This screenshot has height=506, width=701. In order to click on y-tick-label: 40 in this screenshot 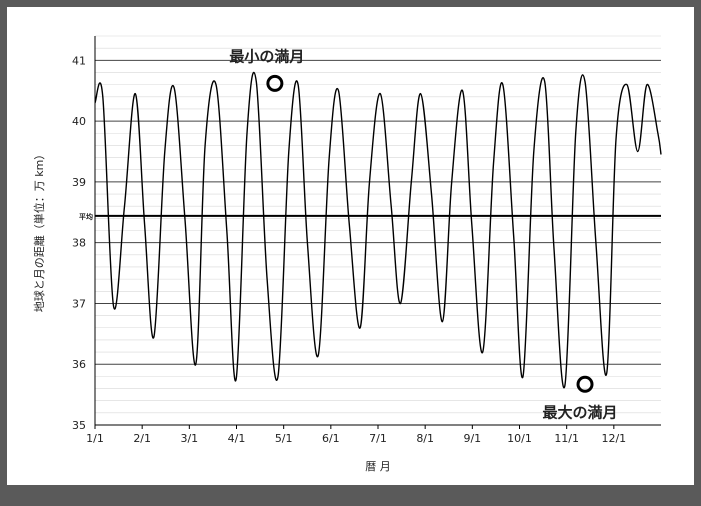, I will do `click(79, 121)`.